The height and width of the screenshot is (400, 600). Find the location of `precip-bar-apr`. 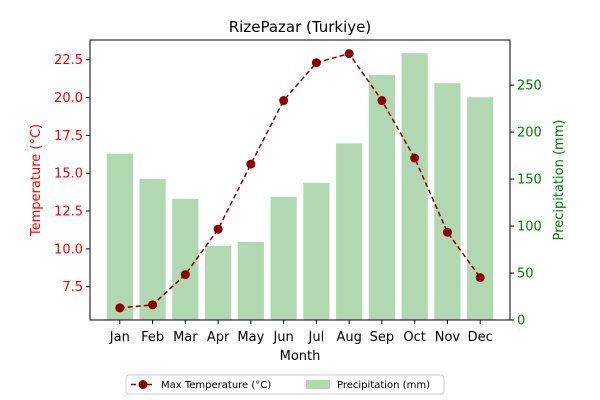

precip-bar-apr is located at coordinates (218, 282).